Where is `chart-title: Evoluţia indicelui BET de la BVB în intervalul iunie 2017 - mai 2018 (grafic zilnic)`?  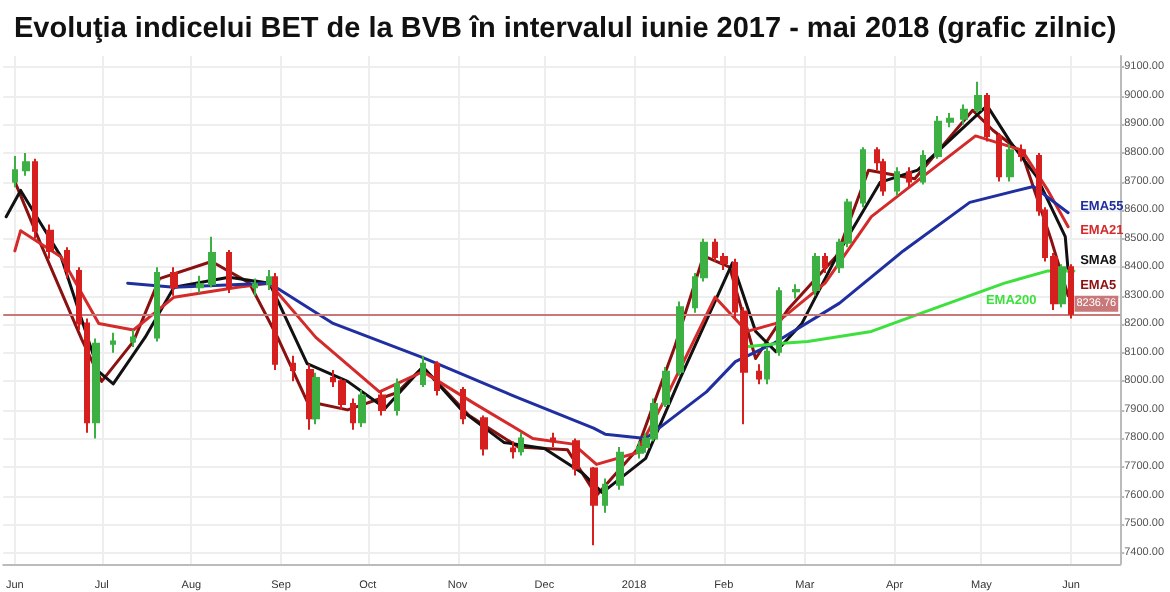 chart-title: Evoluţia indicelui BET de la BVB în intervalul iunie 2017 - mai 2018 (grafic zilnic) is located at coordinates (565, 29).